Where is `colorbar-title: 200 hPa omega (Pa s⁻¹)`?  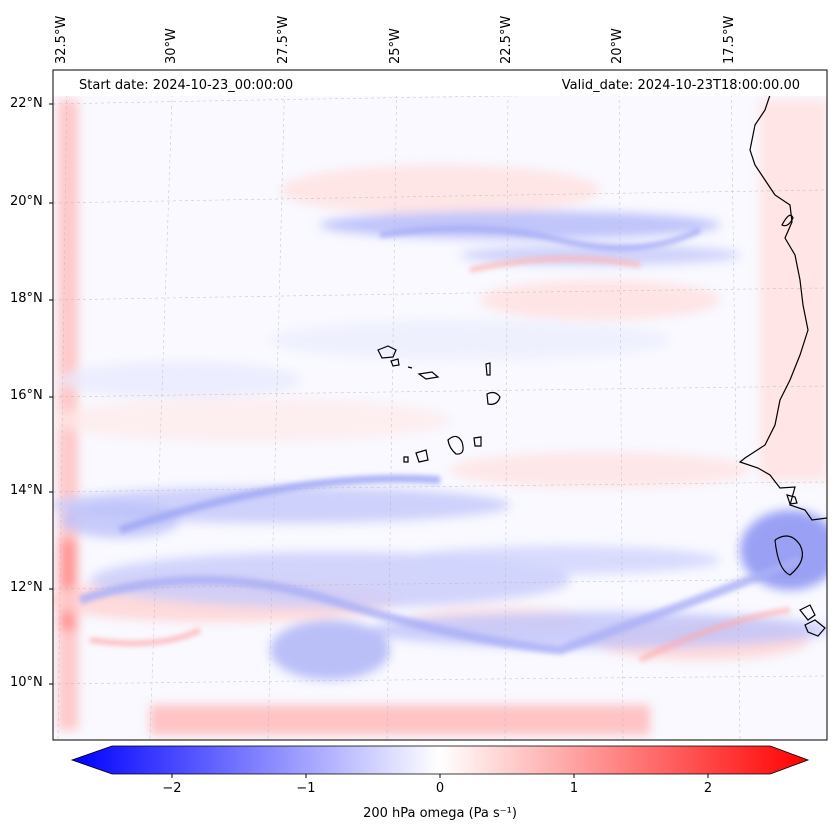
colorbar-title: 200 hPa omega (Pa s⁻¹) is located at coordinates (440, 813).